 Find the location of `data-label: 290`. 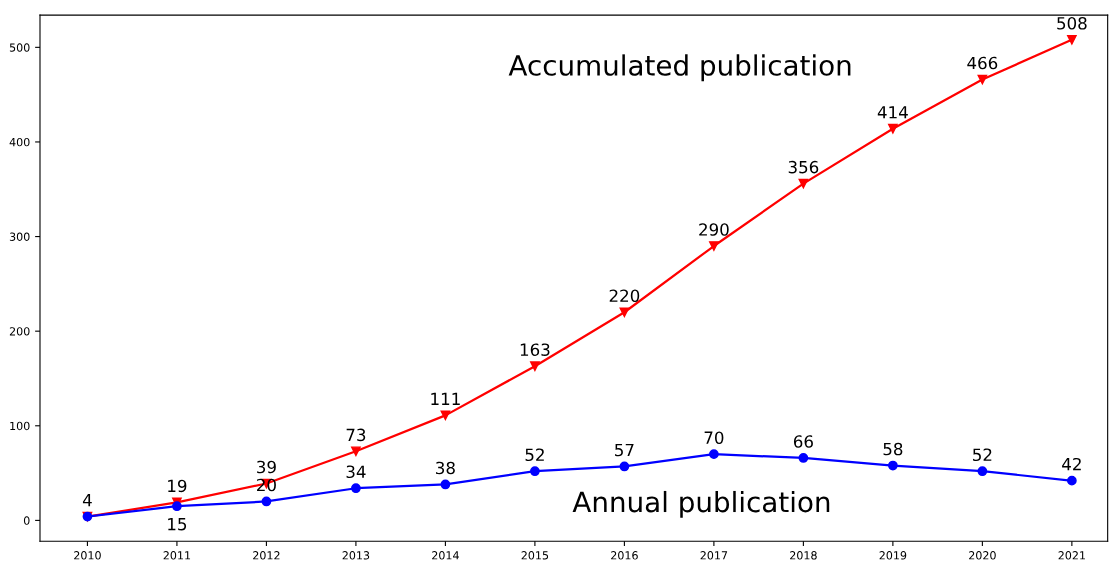

data-label: 290 is located at coordinates (714, 229).